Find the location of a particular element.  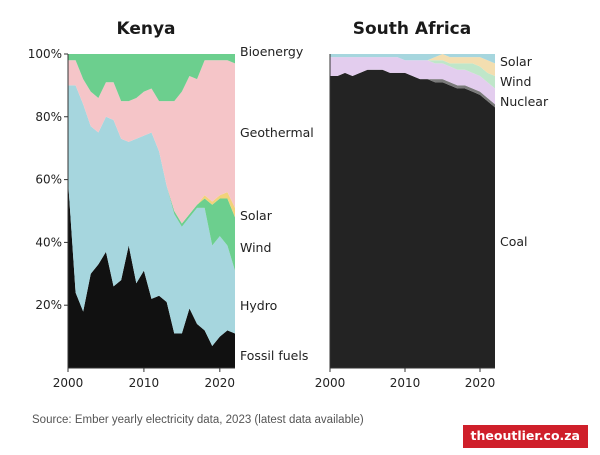

series-label-geothermal: Geothermal is located at coordinates (277, 132).